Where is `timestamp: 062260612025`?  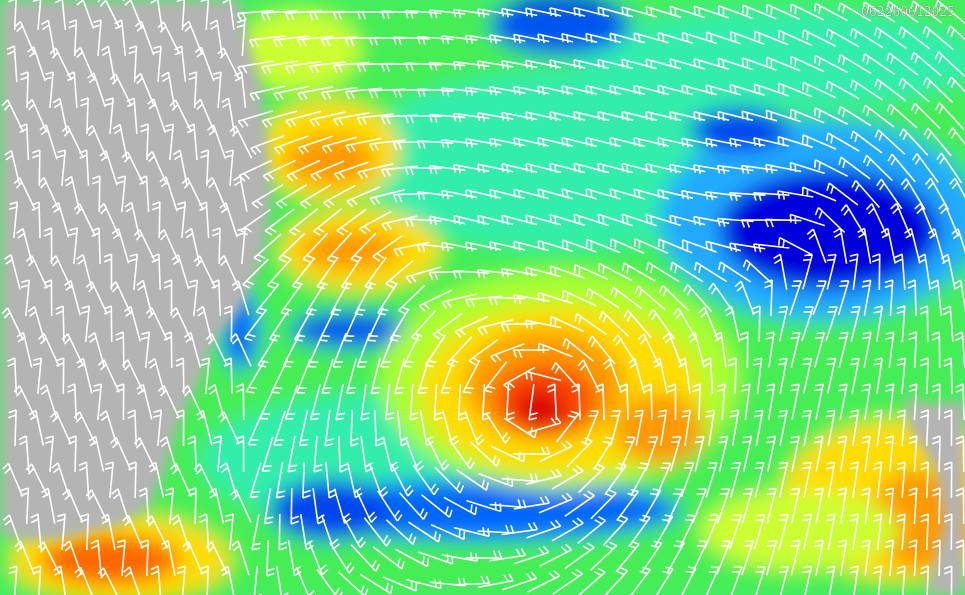
timestamp: 062260612025 is located at coordinates (908, 12).